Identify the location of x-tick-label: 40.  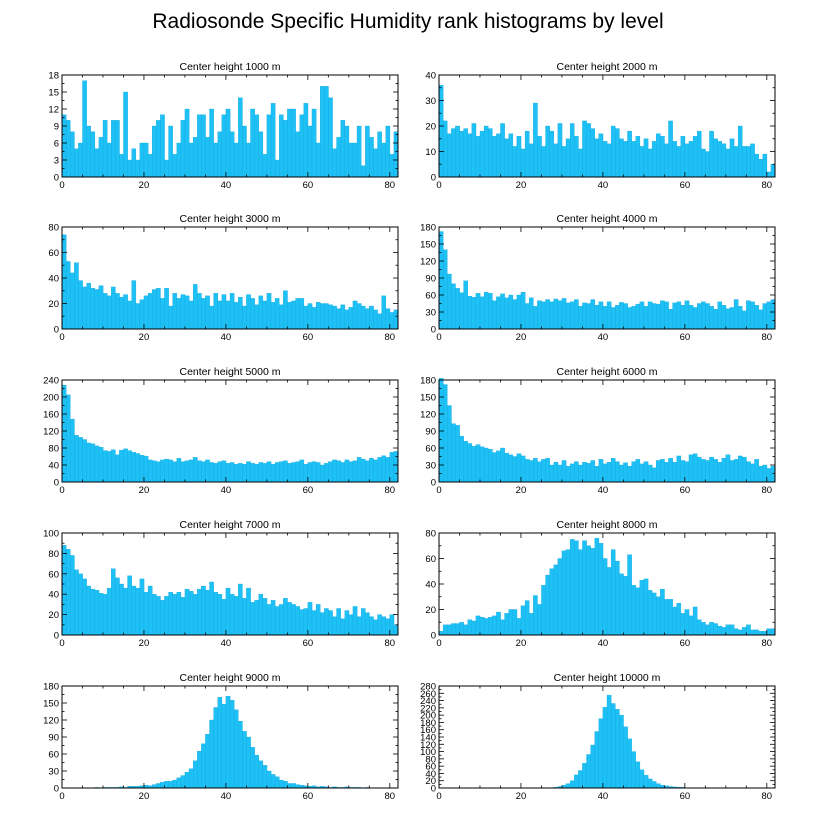
(226, 643).